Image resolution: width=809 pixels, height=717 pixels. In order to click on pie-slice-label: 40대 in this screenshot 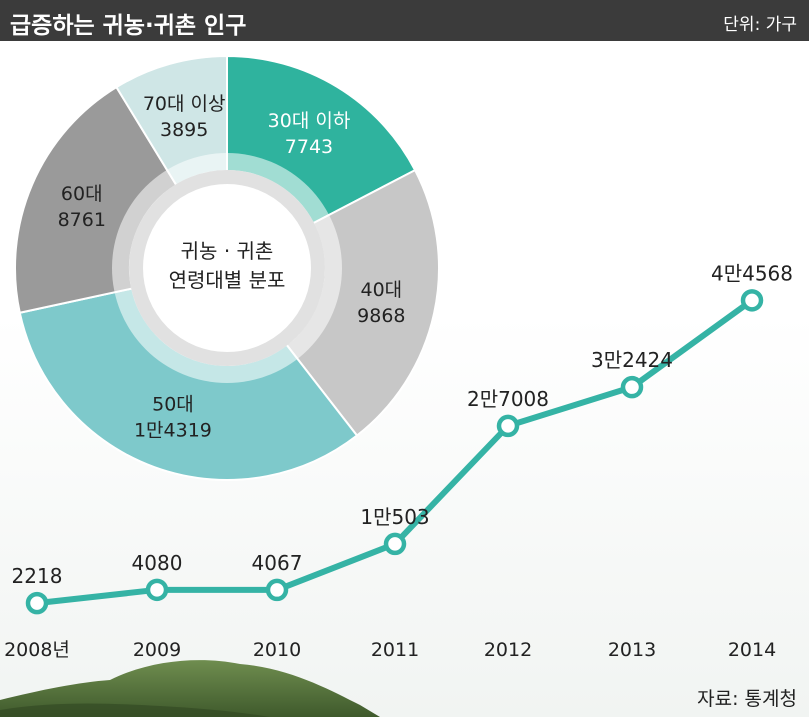, I will do `click(382, 290)`.